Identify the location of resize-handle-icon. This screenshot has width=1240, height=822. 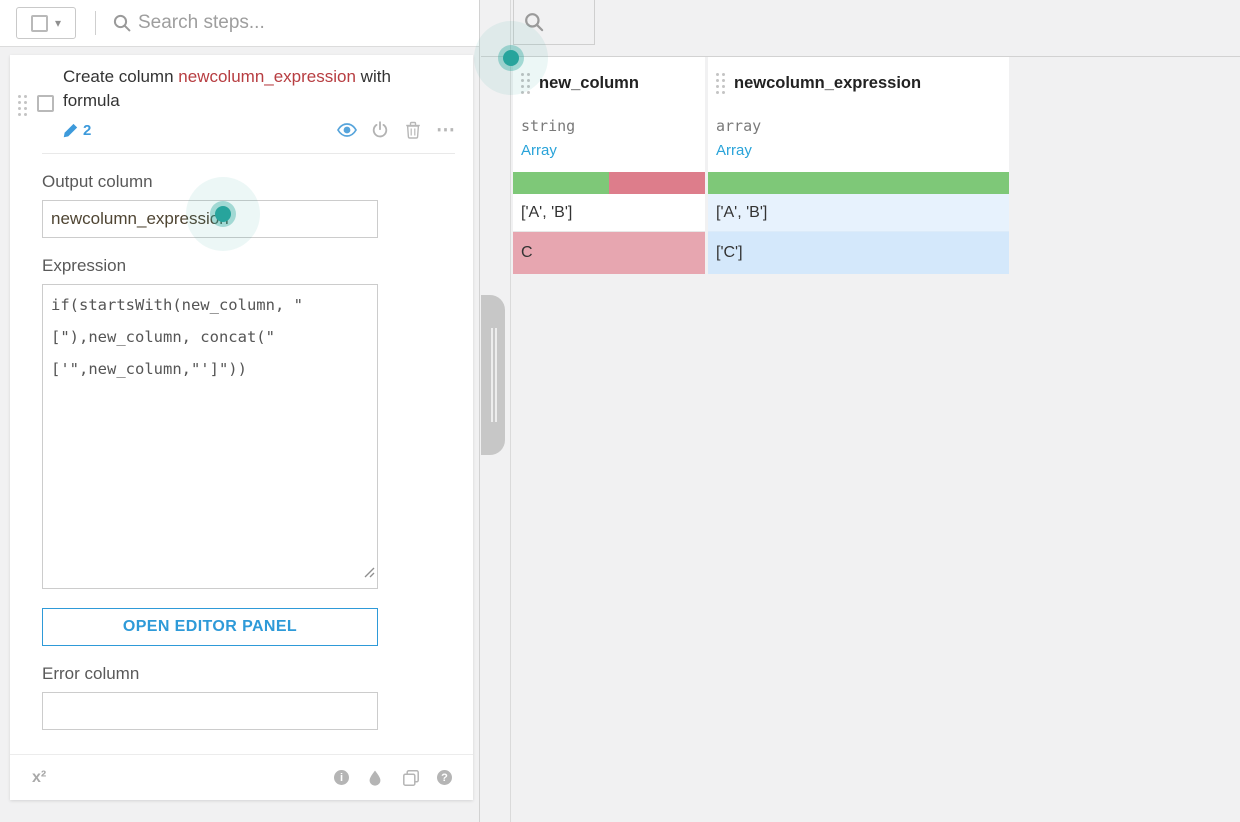
(369, 574).